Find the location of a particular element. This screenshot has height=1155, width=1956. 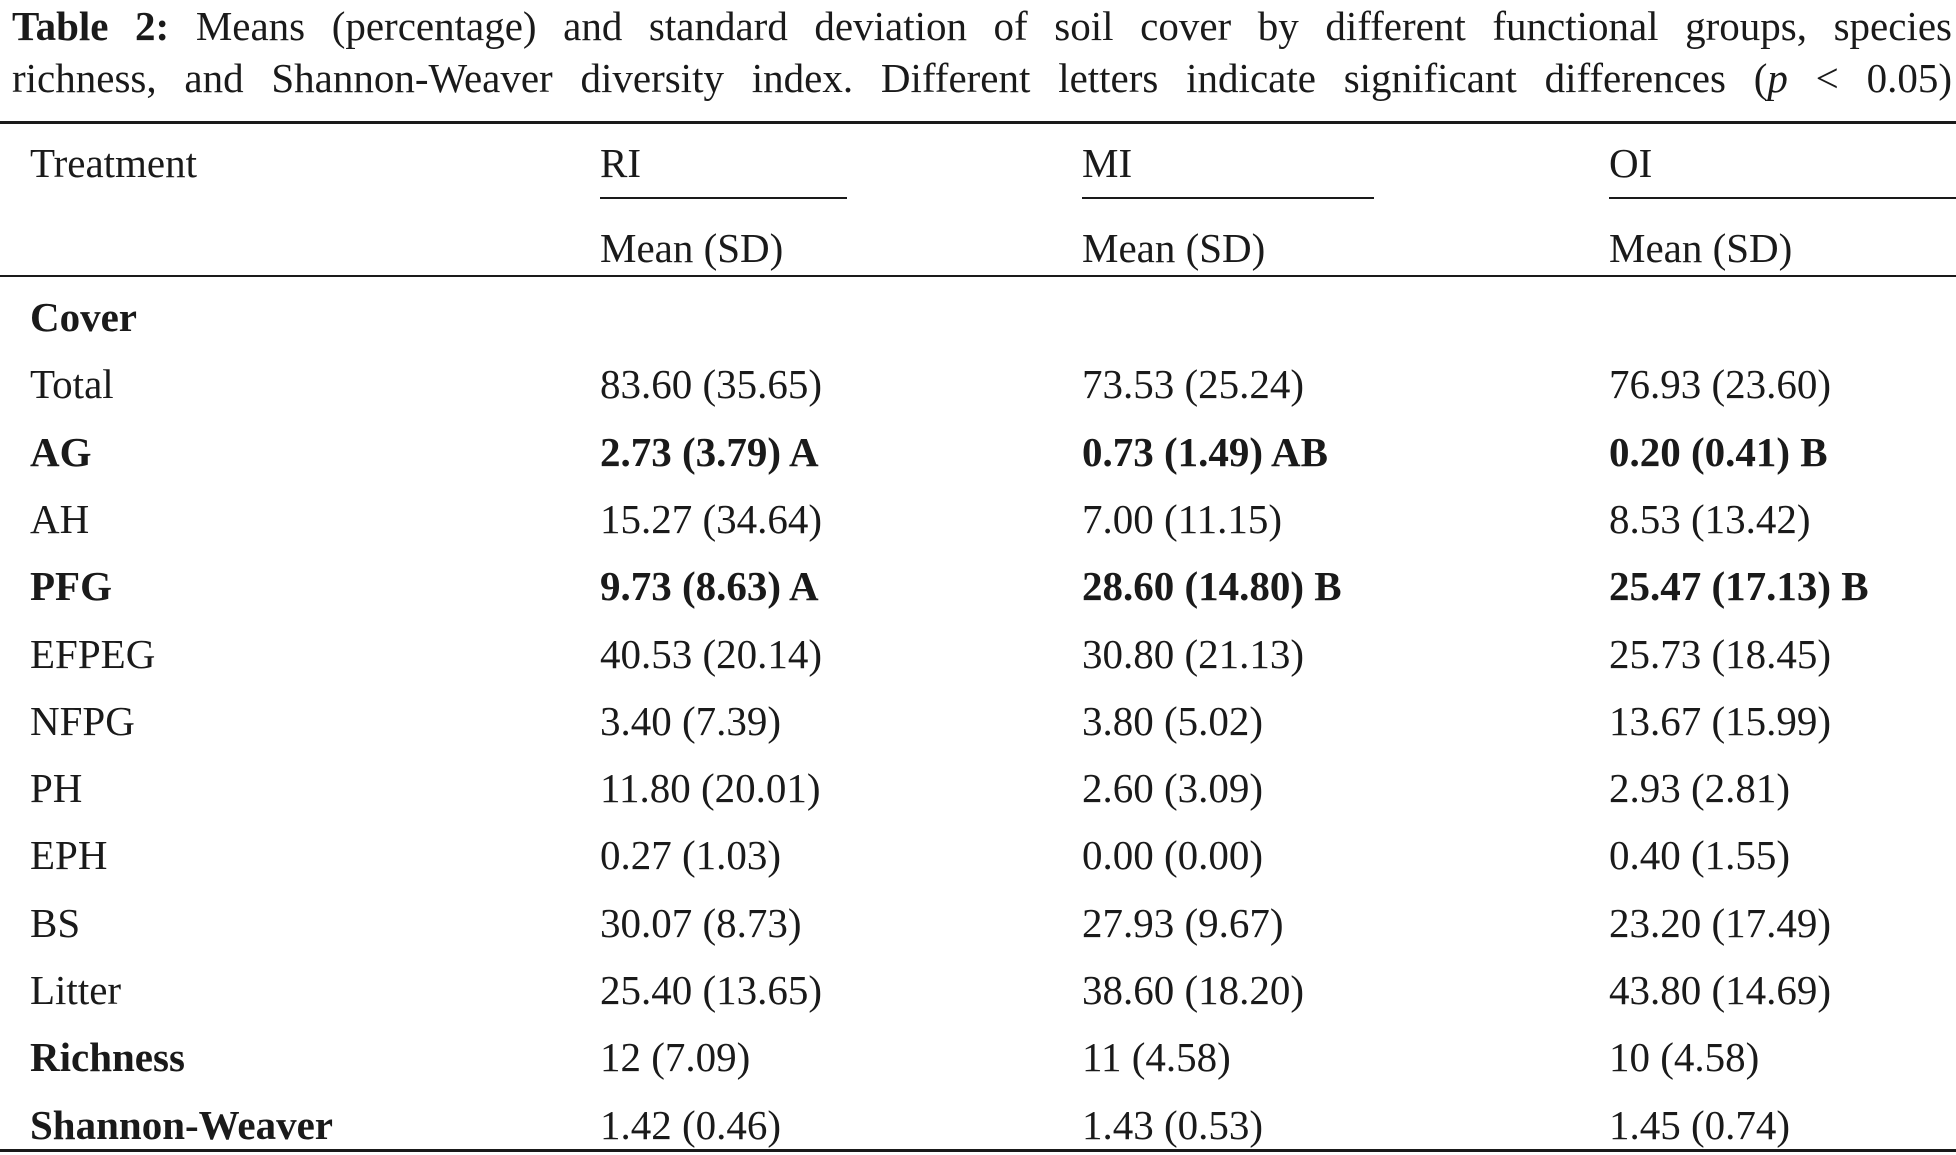

cell-mi: 0.73 (1.49) AB is located at coordinates (1205, 452).